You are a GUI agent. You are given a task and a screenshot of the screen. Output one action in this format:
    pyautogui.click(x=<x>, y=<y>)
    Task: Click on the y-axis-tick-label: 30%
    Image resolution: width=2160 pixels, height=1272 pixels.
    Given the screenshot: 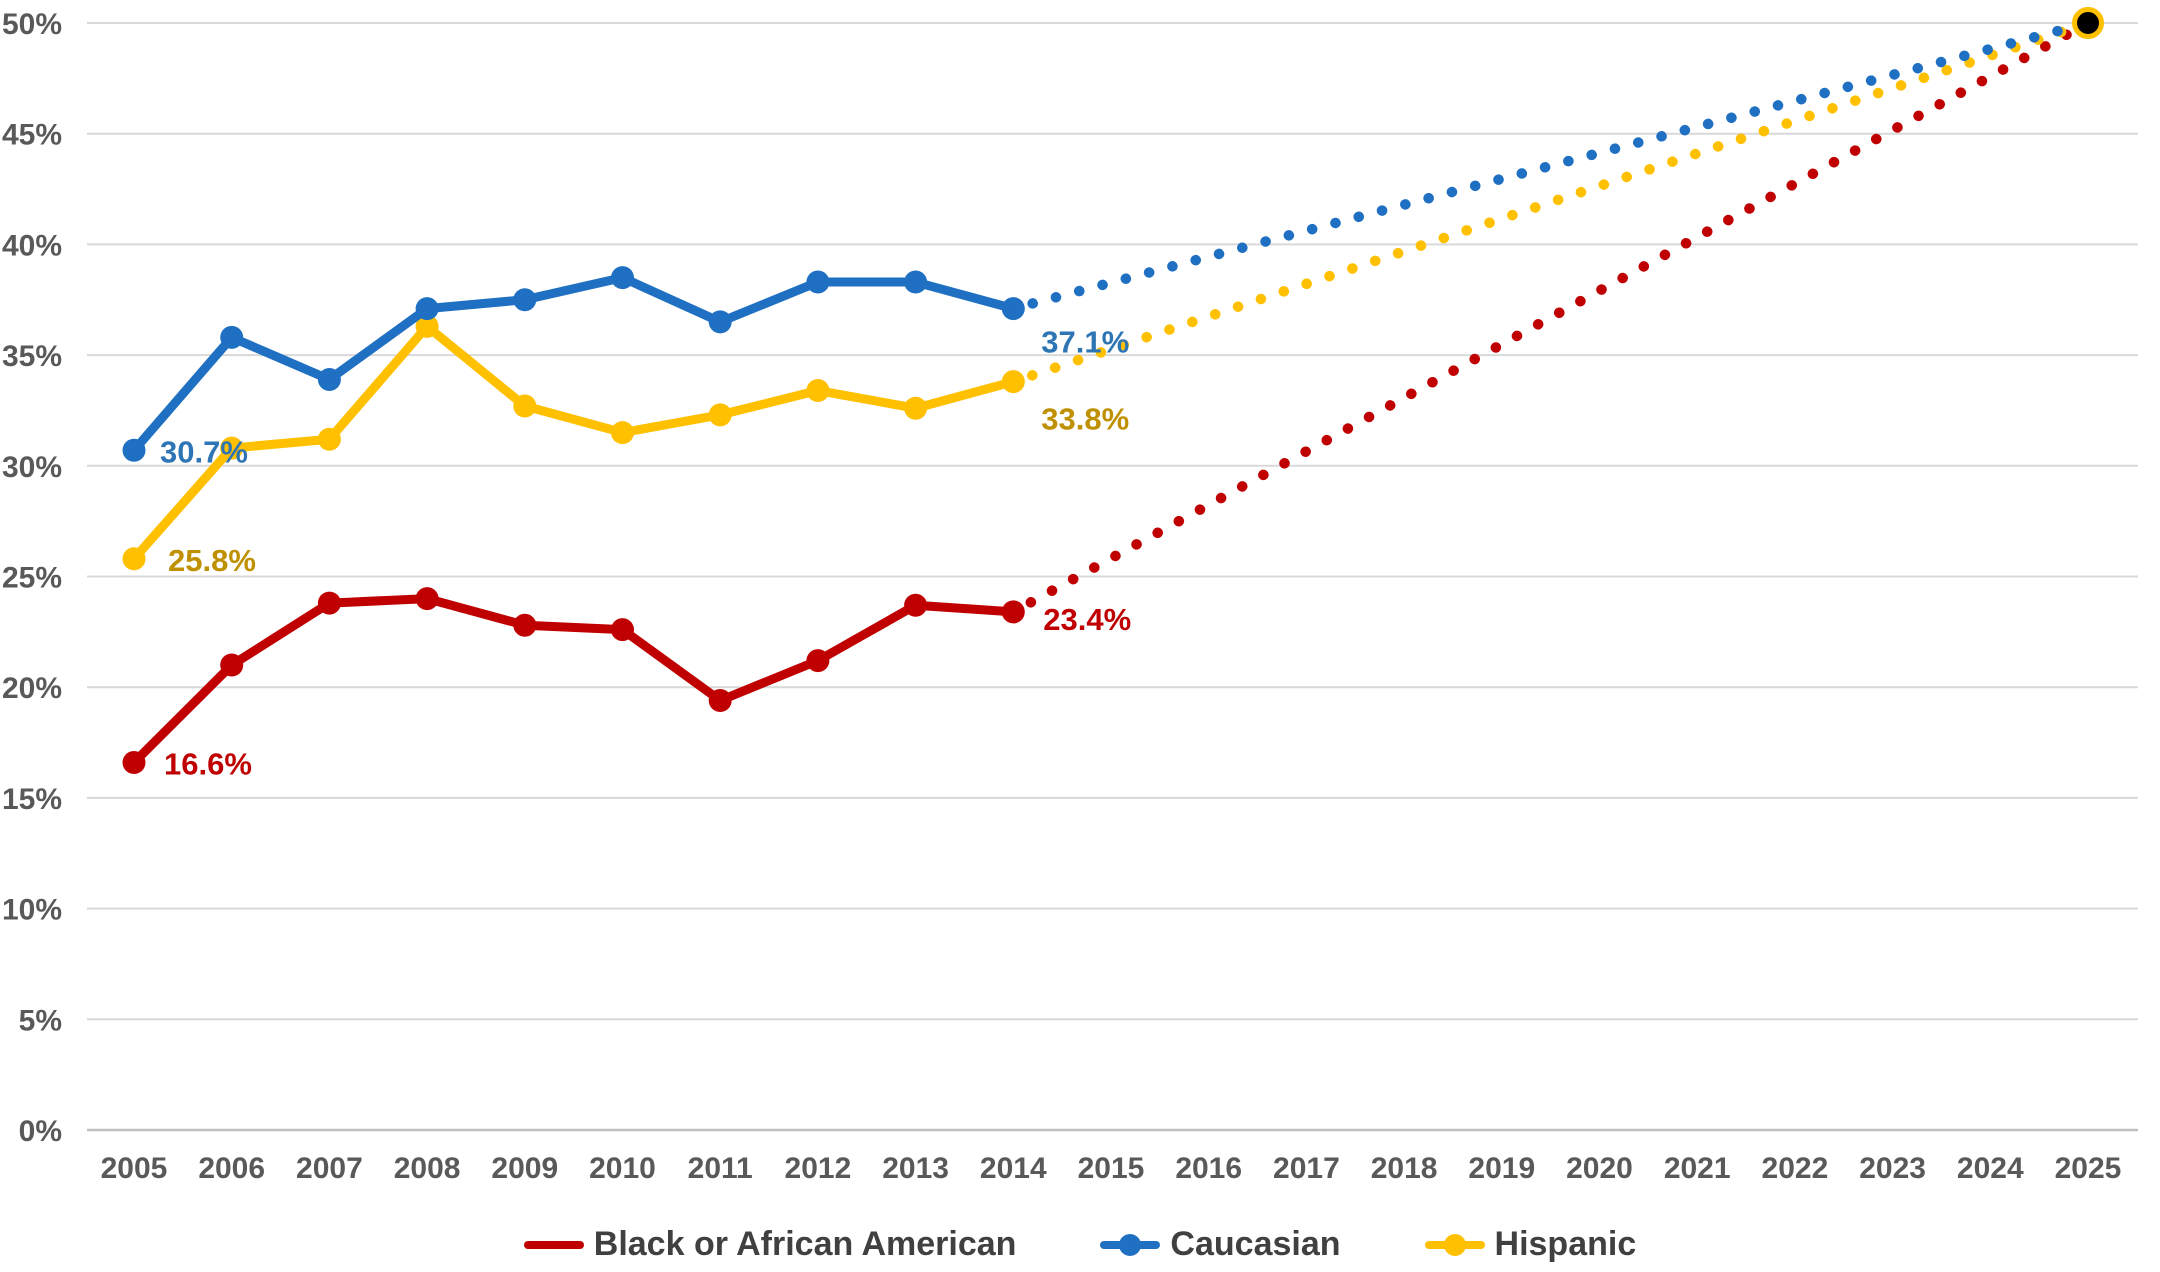 What is the action you would take?
    pyautogui.click(x=32, y=467)
    